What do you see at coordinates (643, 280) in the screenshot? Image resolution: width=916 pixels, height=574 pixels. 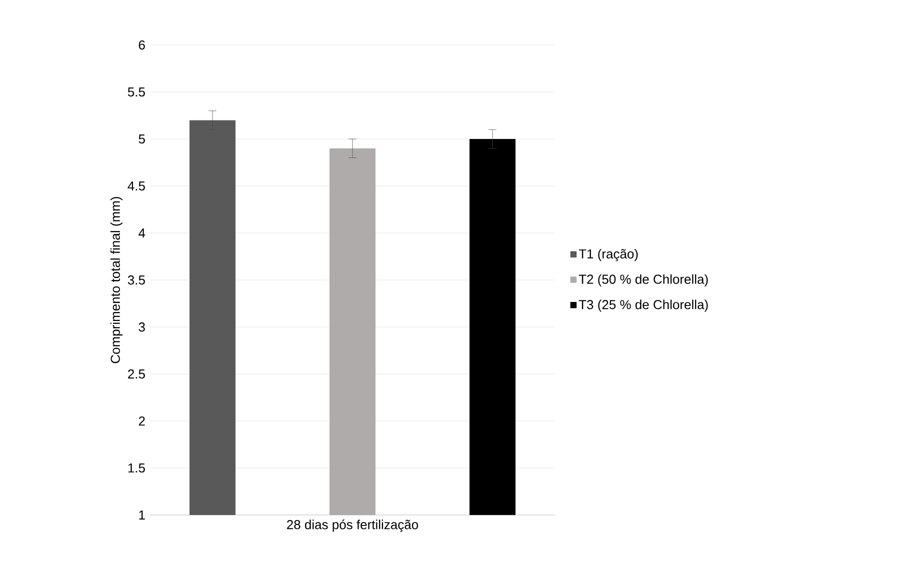 I see `legend-label: T2 (50 % de Chlorella)` at bounding box center [643, 280].